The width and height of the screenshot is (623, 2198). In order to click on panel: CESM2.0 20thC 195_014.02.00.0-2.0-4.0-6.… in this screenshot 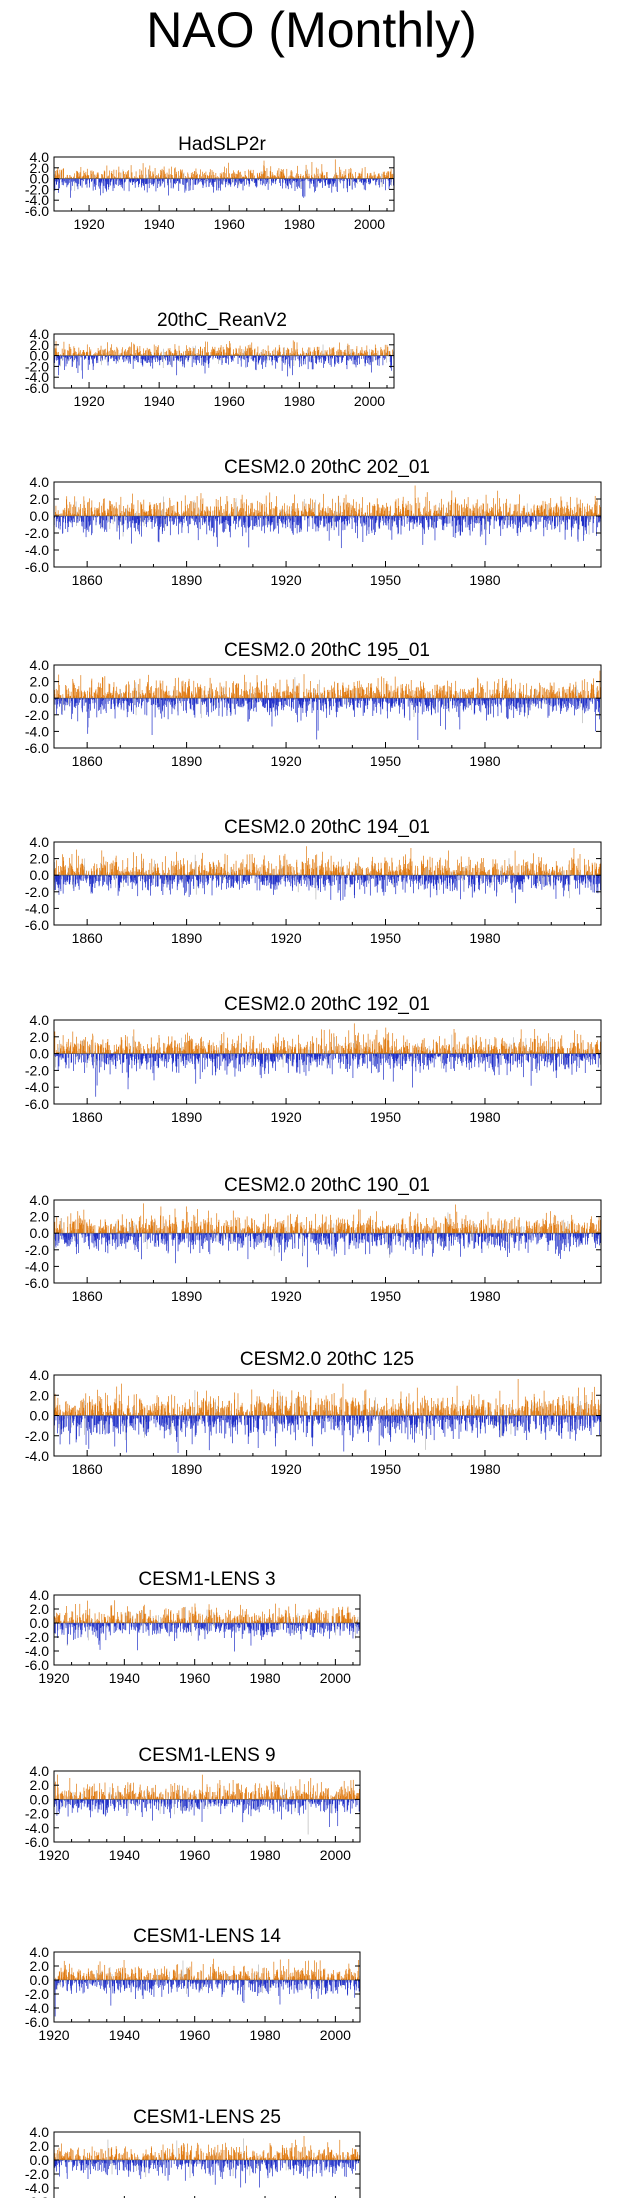, I will do `click(313, 704)`.